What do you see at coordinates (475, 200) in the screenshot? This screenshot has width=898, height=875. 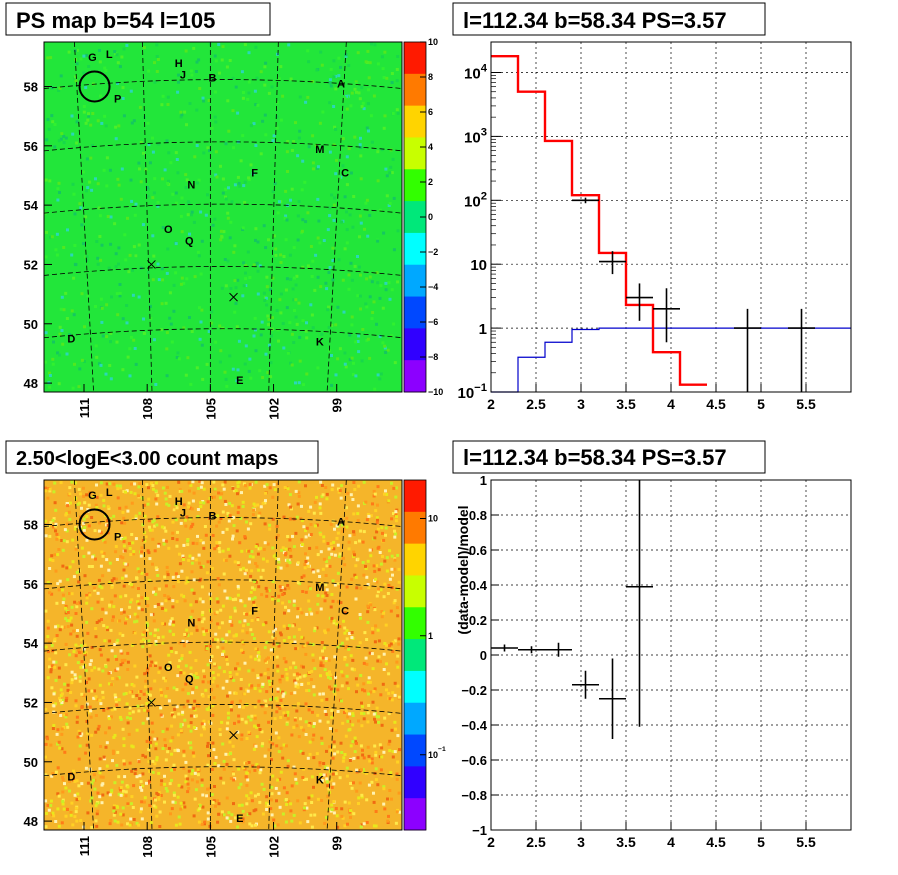 I see `spectrum-y-tick-label: 102` at bounding box center [475, 200].